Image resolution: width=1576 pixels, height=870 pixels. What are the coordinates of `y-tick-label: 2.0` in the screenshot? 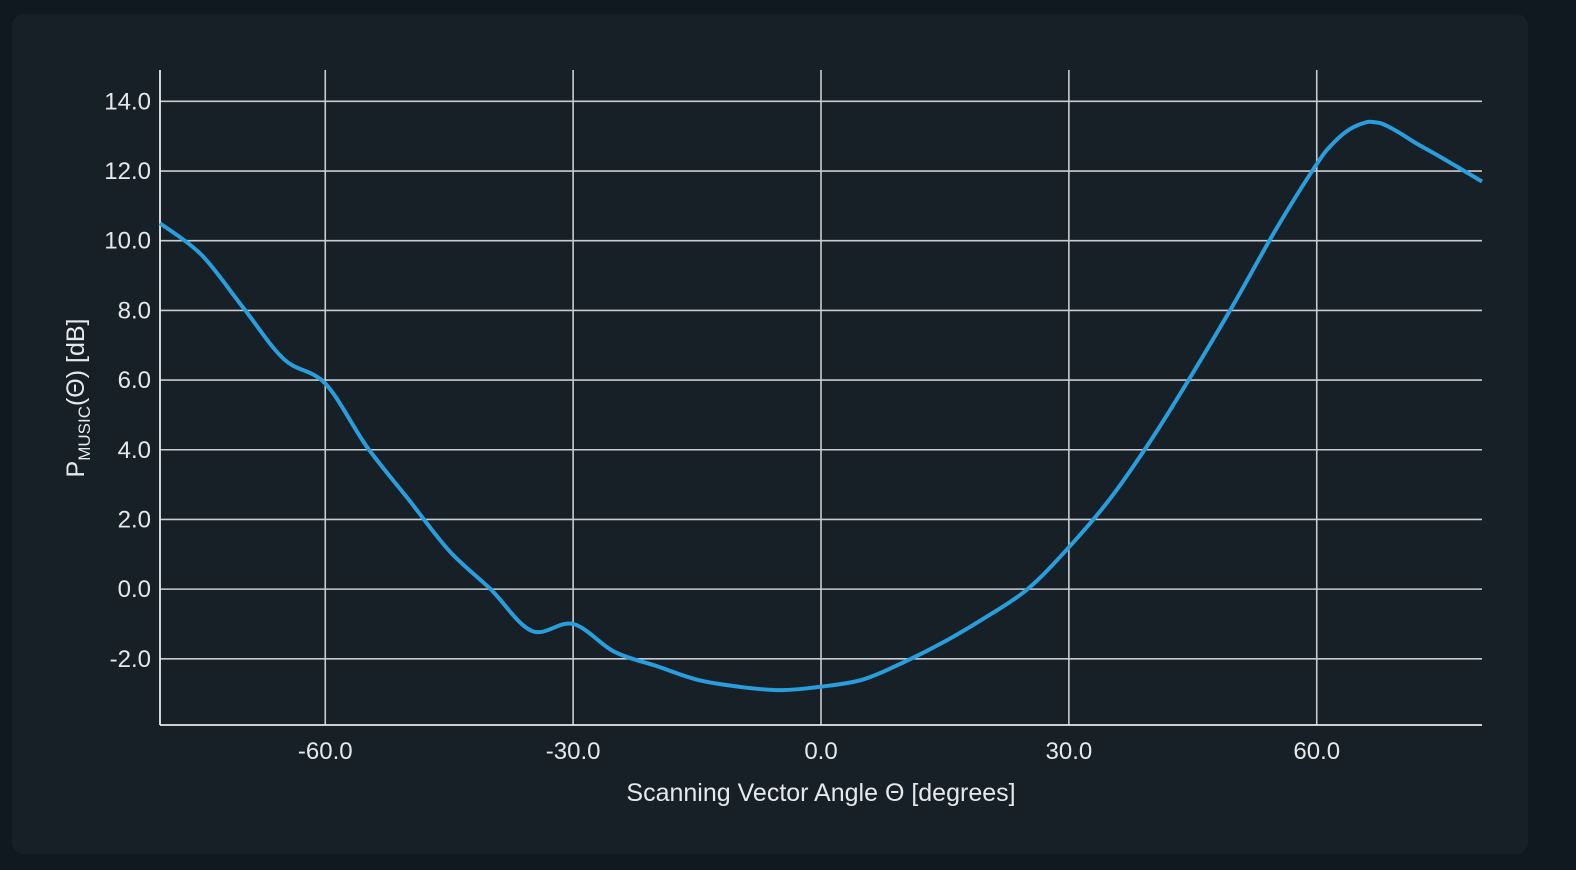 It's located at (134, 519).